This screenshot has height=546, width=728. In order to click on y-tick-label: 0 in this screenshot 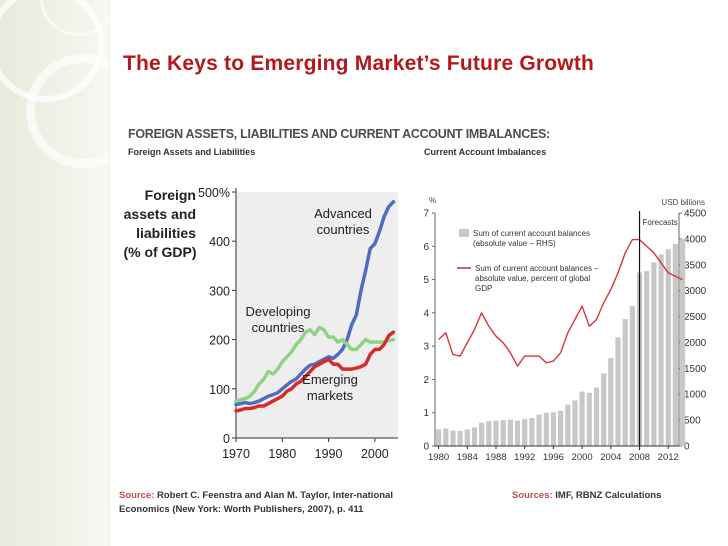, I will do `click(226, 439)`.